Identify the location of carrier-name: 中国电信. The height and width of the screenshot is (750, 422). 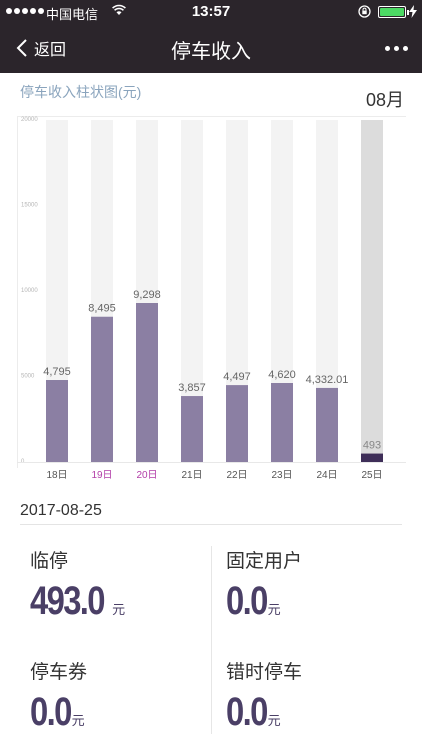
(72, 14).